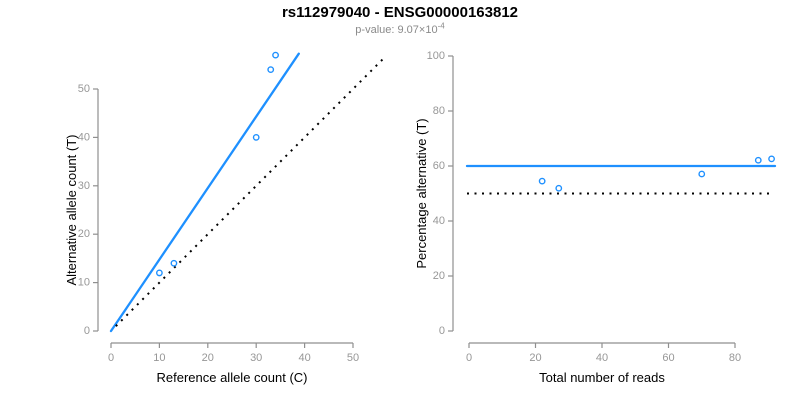 The width and height of the screenshot is (800, 400). Describe the element at coordinates (439, 166) in the screenshot. I see `y-tick-label: 60` at that location.